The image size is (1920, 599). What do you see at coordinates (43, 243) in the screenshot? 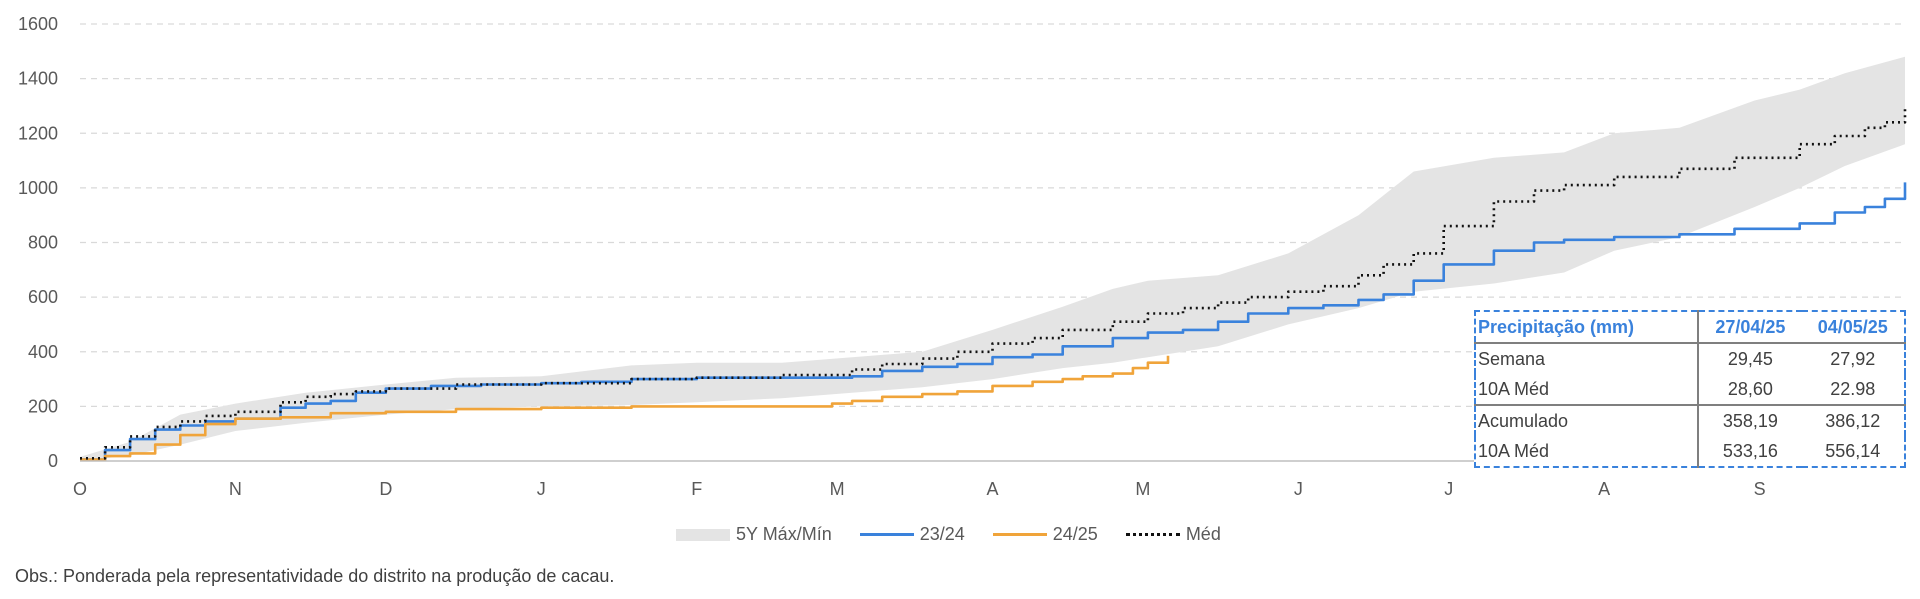
I see `y-tick-label: 800` at bounding box center [43, 243].